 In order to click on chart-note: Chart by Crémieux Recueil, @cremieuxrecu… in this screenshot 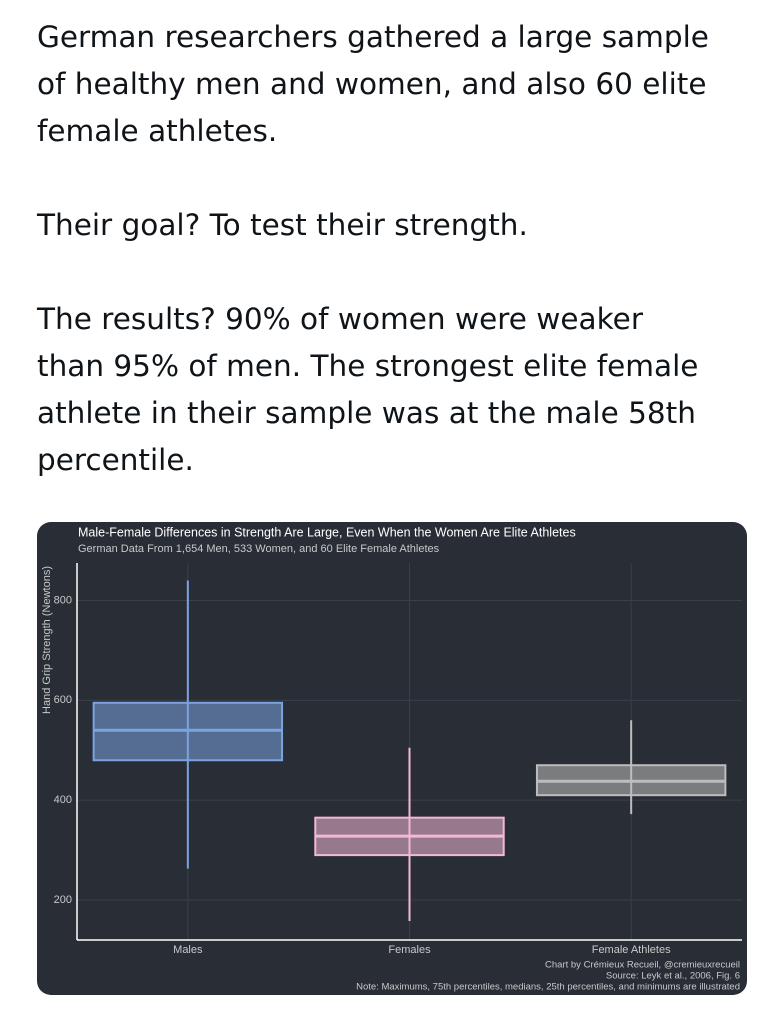, I will do `click(642, 965)`.